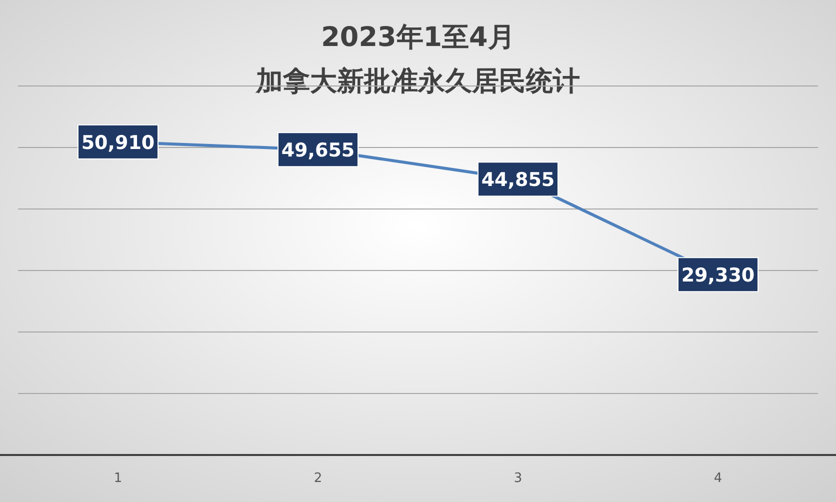 This screenshot has width=836, height=502. I want to click on data-label: 50,910, so click(118, 143).